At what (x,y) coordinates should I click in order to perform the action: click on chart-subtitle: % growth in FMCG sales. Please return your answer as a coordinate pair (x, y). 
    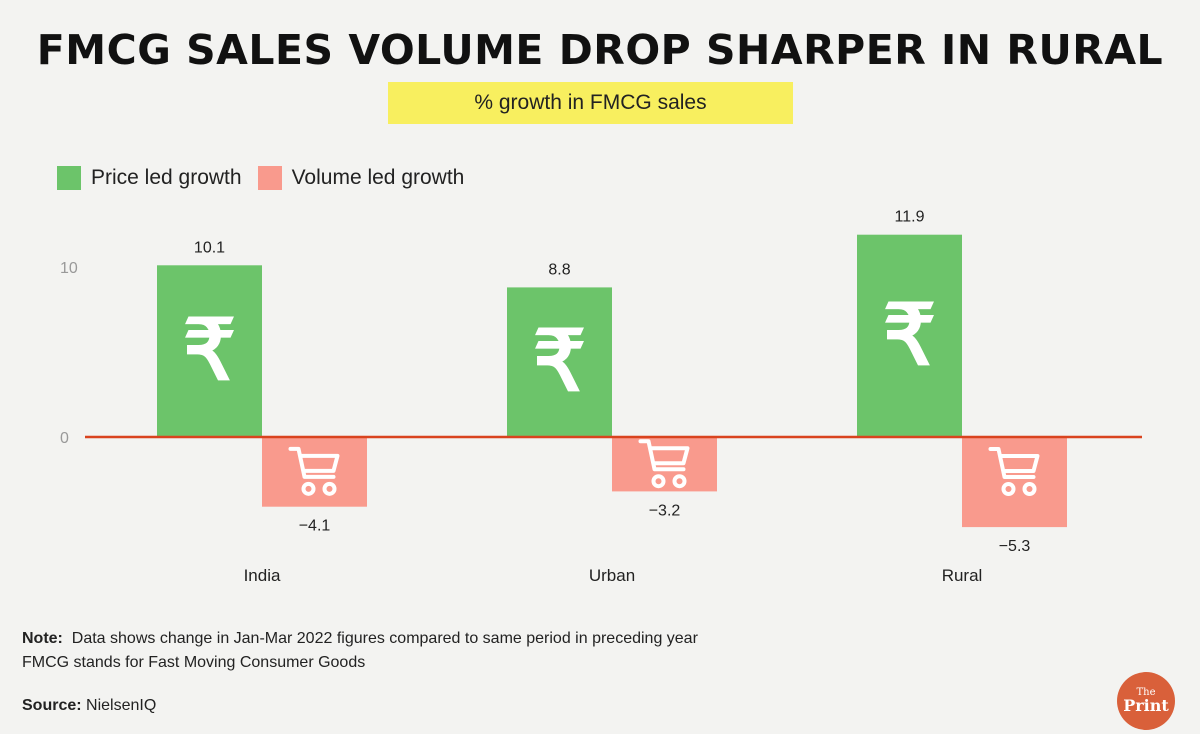
    Looking at the image, I should click on (590, 103).